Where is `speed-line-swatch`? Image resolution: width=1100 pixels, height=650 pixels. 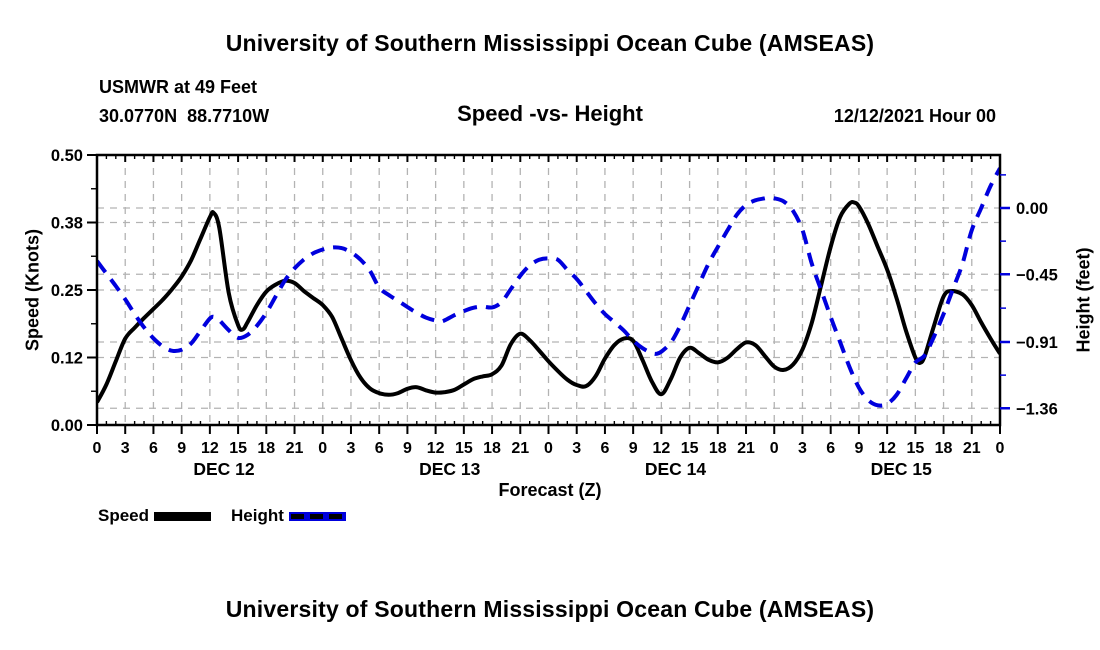 speed-line-swatch is located at coordinates (183, 516).